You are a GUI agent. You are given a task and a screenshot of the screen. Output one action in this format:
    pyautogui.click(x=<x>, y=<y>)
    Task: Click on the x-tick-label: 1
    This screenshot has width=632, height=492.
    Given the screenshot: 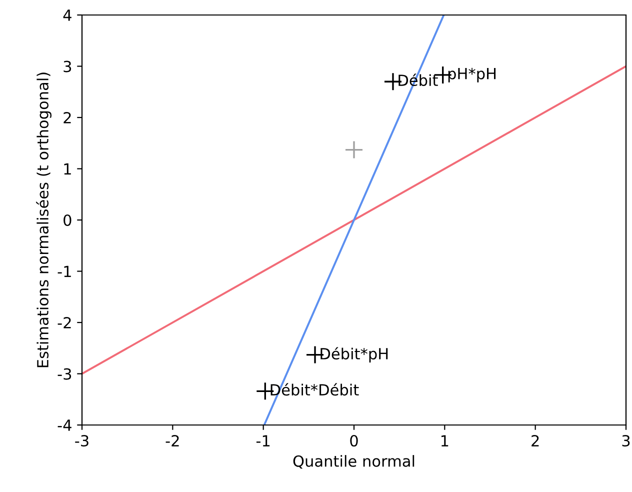 What is the action you would take?
    pyautogui.click(x=444, y=440)
    